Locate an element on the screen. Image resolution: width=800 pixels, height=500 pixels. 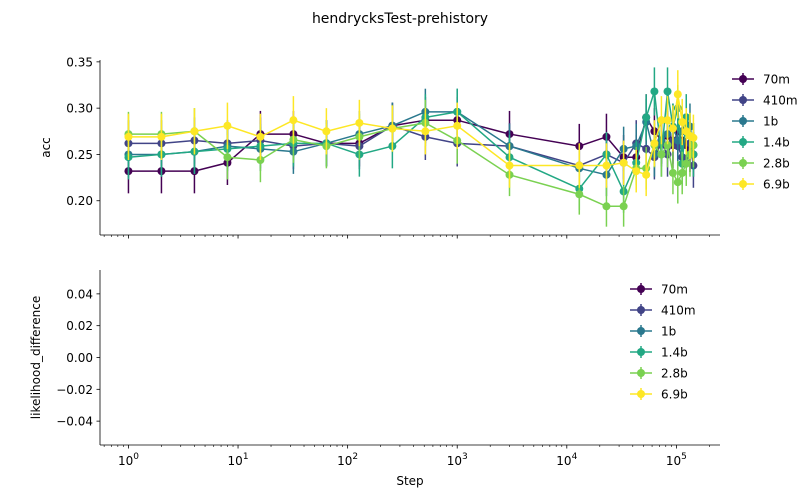
x-tick-label: 10⁰ is located at coordinates (128, 460).